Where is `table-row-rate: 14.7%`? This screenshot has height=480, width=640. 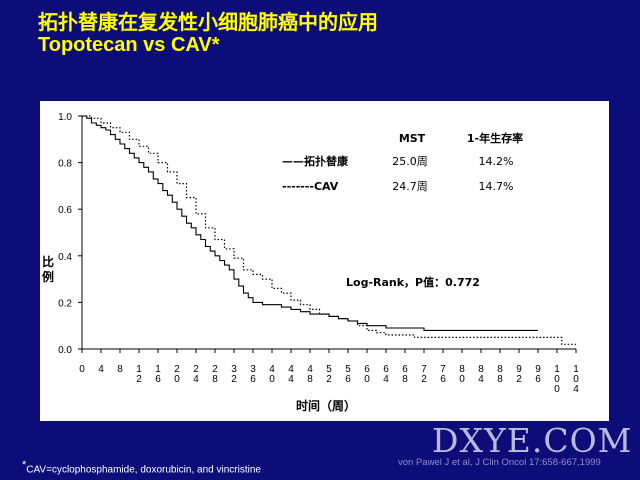
table-row-rate: 14.7% is located at coordinates (496, 186).